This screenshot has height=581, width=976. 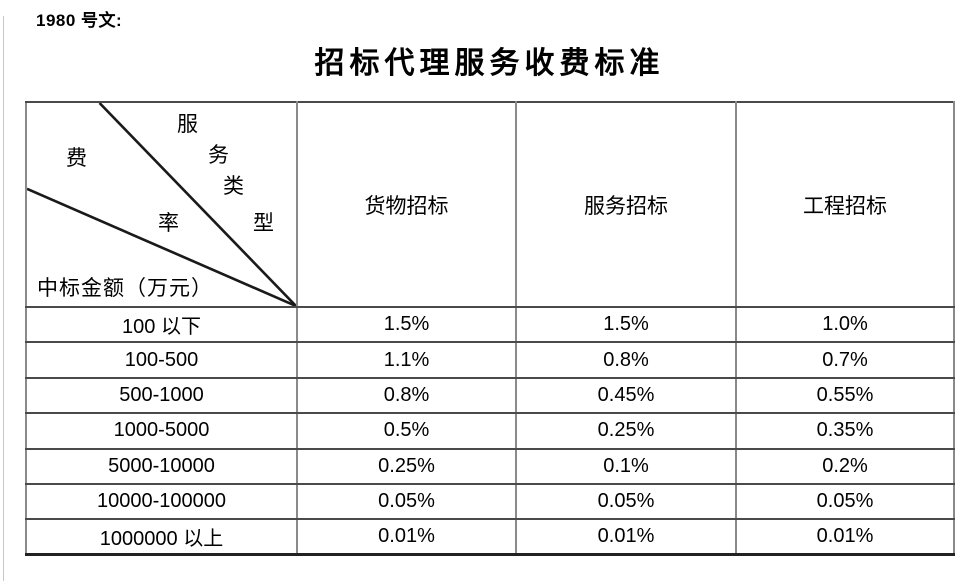 I want to click on rate-cell-service: 0.1%, so click(x=626, y=466).